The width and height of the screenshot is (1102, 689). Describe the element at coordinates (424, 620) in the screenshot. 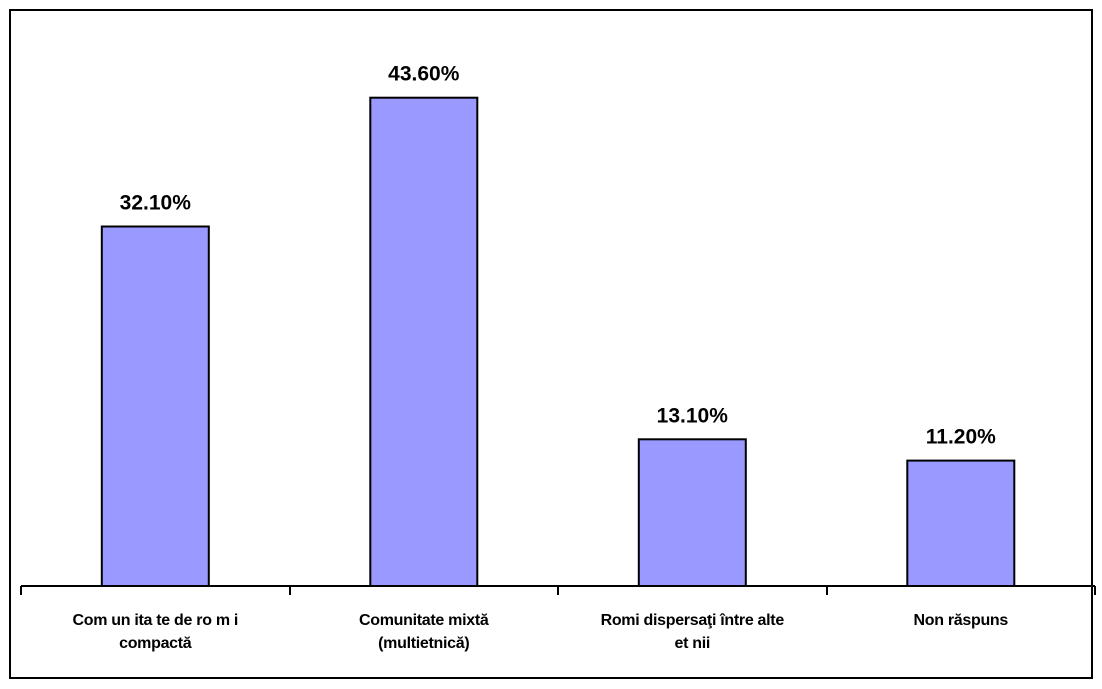

I see `category-label-line: Comunitate mixtă` at that location.